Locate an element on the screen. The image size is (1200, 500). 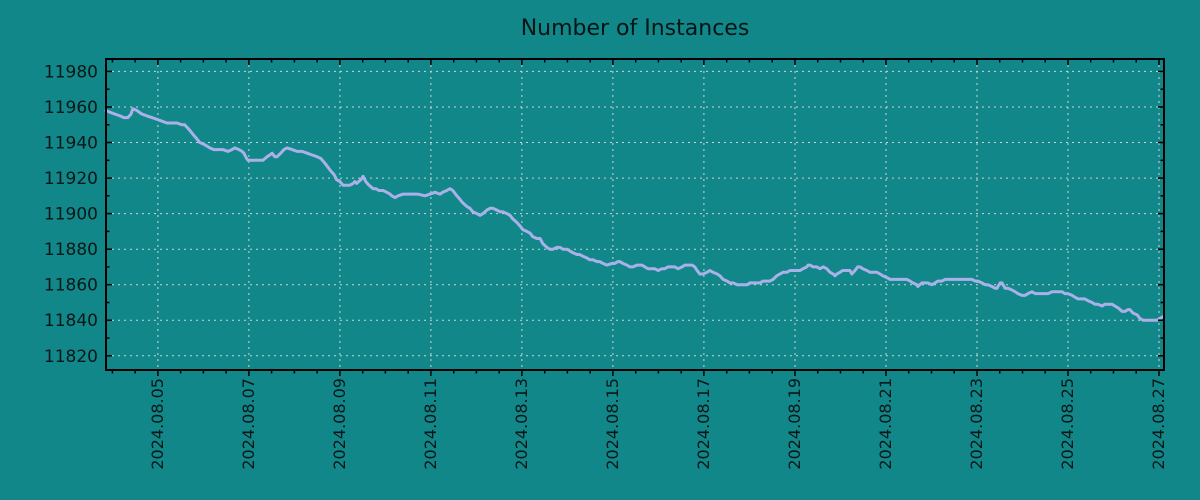
x-tick-label: 2024.08.25 is located at coordinates (1067, 424).